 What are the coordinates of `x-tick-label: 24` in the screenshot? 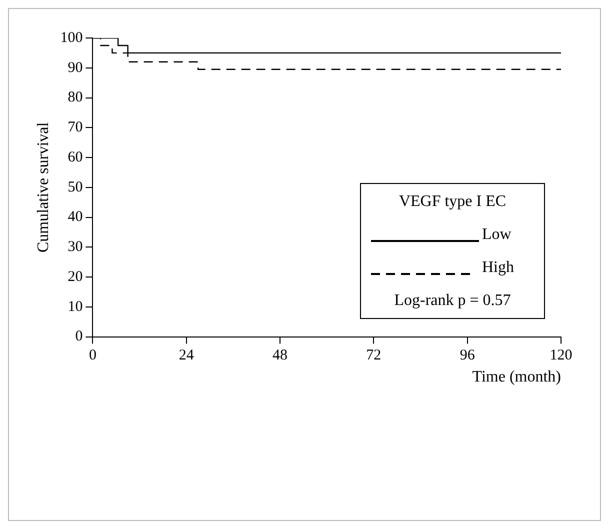 It's located at (186, 356).